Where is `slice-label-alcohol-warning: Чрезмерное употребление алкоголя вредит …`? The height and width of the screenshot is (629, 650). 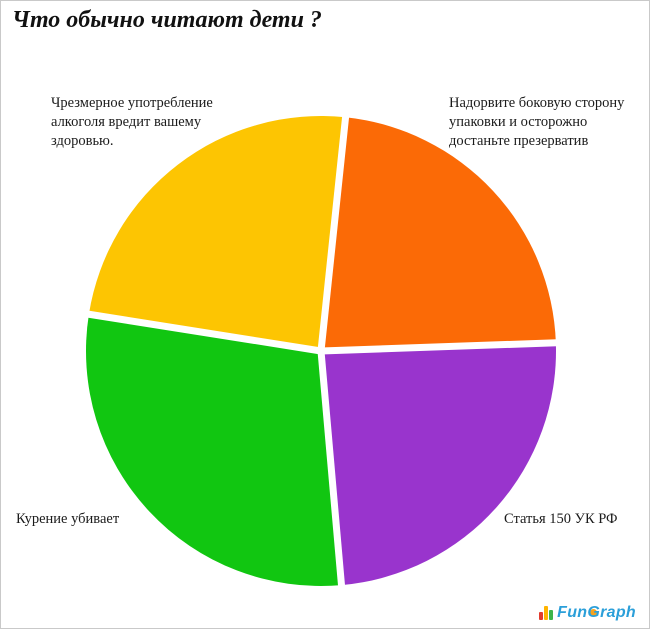 slice-label-alcohol-warning: Чрезмерное употребление алкоголя вредит … is located at coordinates (132, 122).